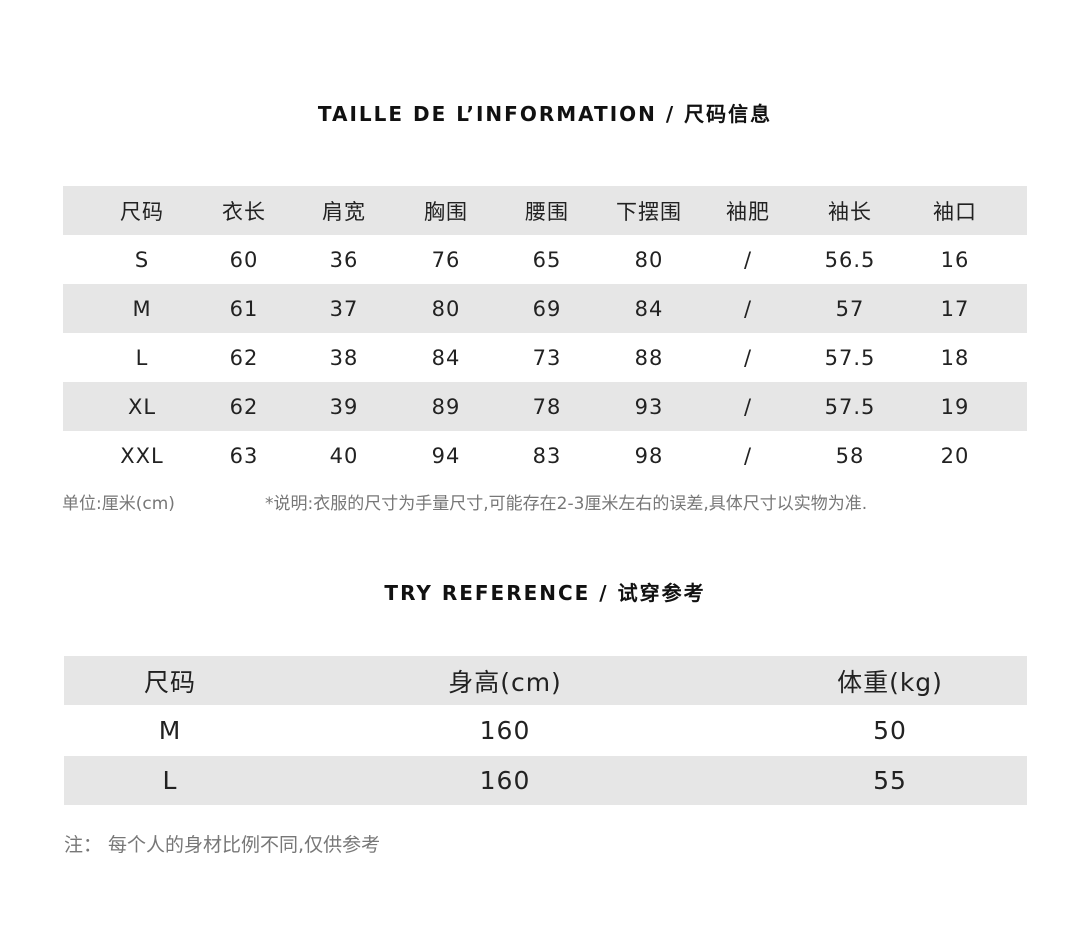  I want to click on header-cell: 腰围, so click(547, 211).